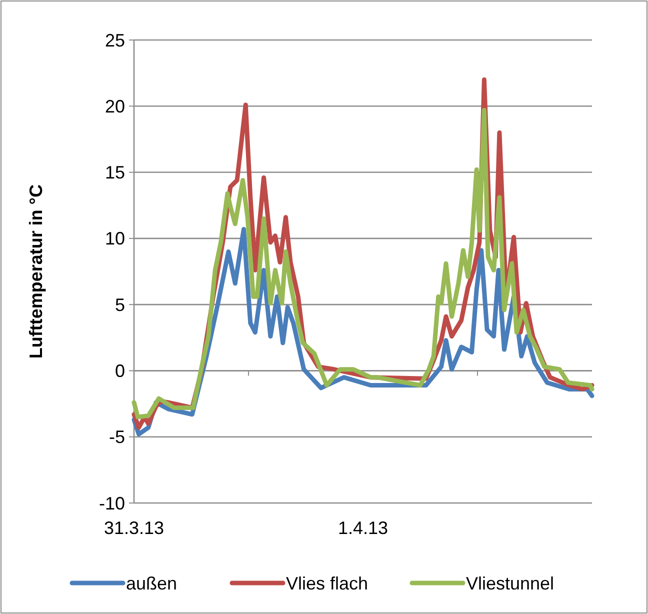 This screenshot has width=648, height=614. I want to click on y-axis-title: Lufttemperatur in °C, so click(36, 271).